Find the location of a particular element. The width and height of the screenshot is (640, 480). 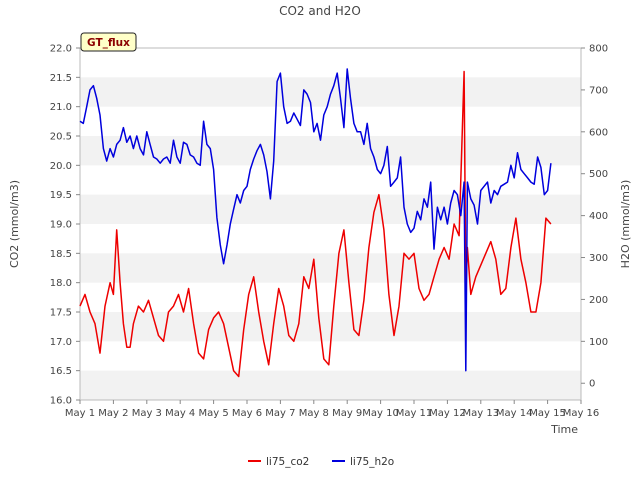

right-tick-label: 700 is located at coordinates (598, 90).